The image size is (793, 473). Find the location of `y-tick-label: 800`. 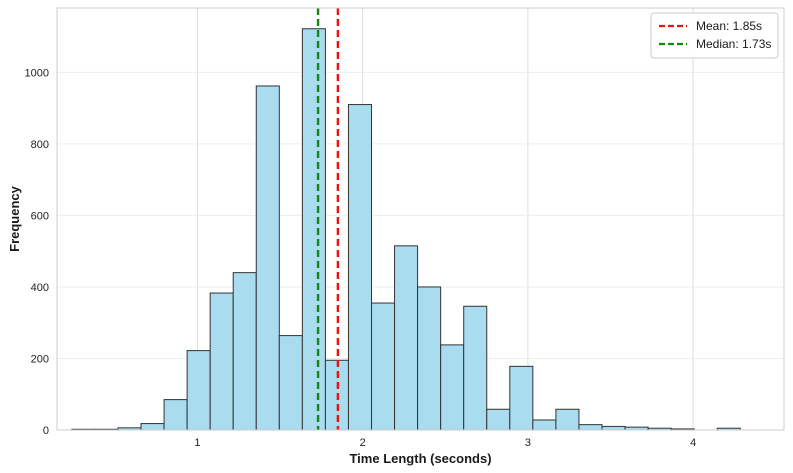

y-tick-label: 800 is located at coordinates (40, 145).